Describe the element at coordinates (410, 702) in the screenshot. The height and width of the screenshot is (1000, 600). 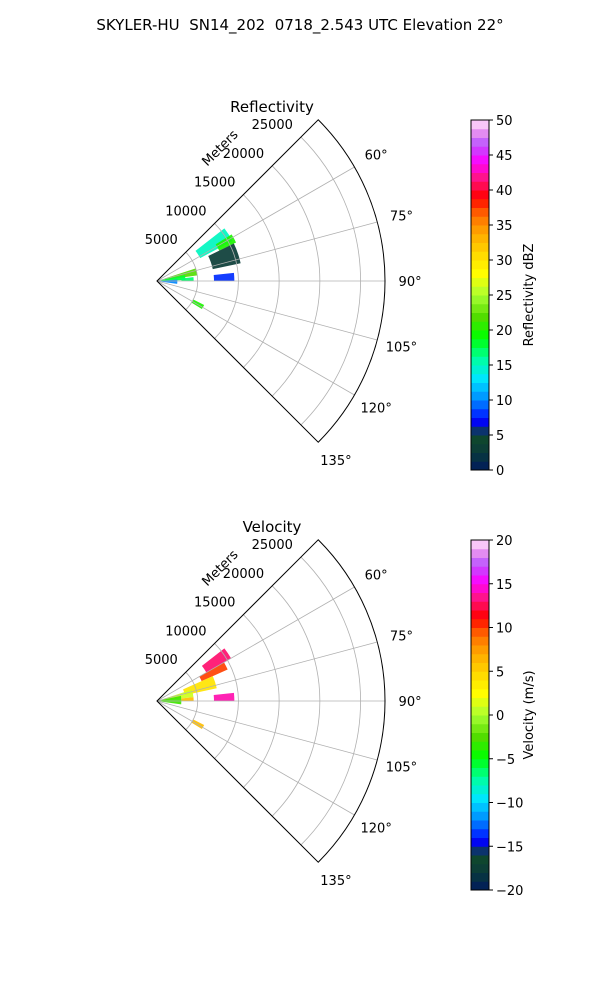
I see `azimuth-tick-label: 90°` at that location.